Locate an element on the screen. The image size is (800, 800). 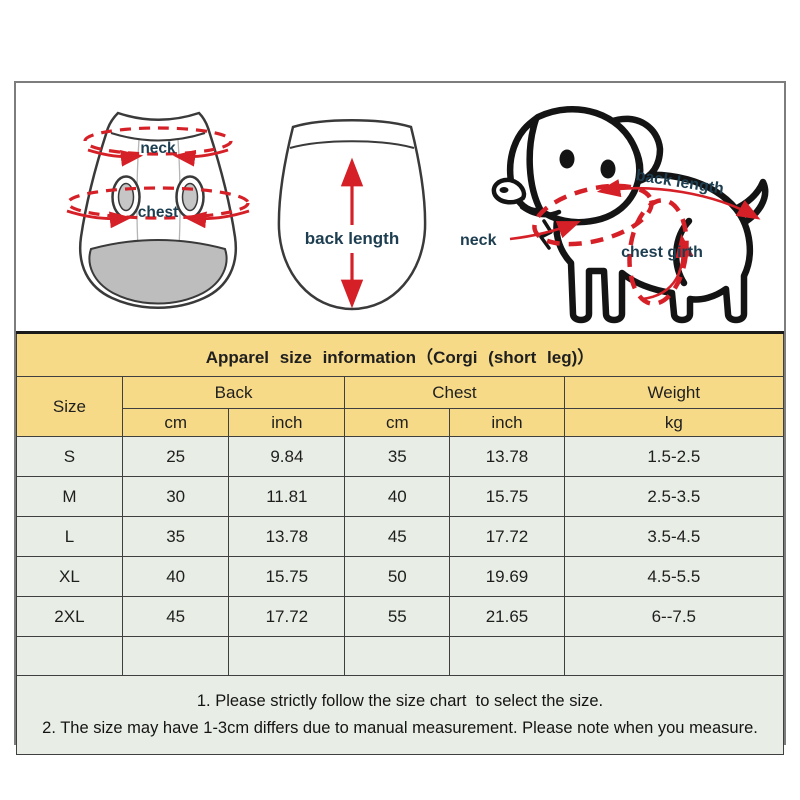
table-cell: M is located at coordinates (69, 496).